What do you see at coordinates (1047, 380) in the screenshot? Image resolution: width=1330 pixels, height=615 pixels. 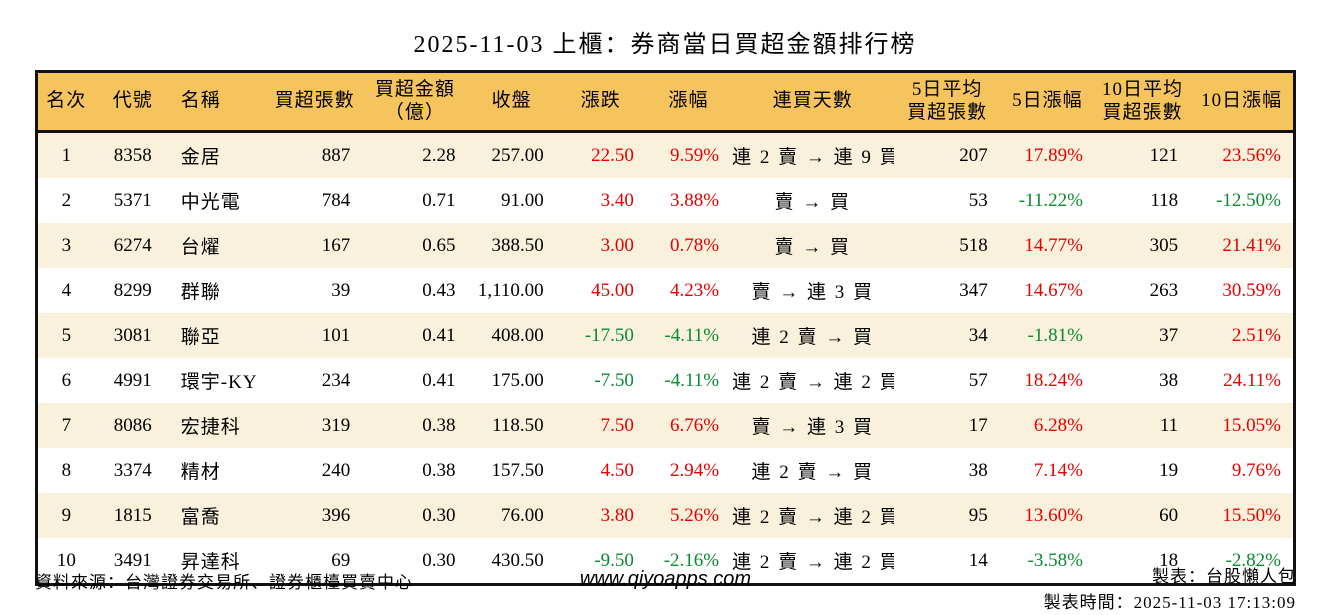 I see `cell-pct5: 18.24%` at bounding box center [1047, 380].